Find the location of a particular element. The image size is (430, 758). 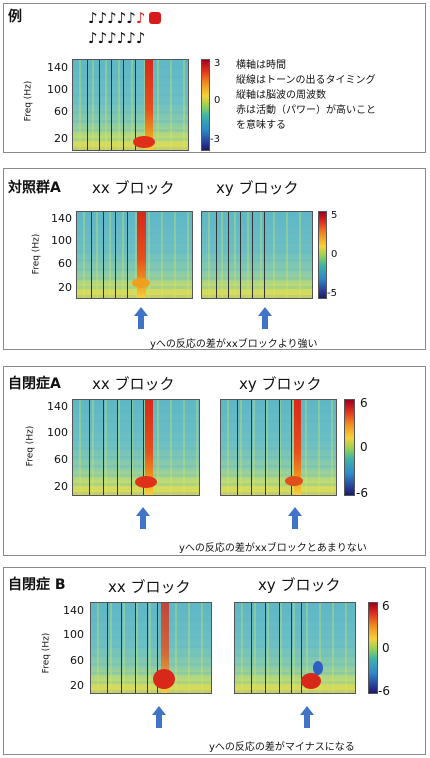

result-note: yへの反応の差がxxブロックより強い is located at coordinates (234, 344).